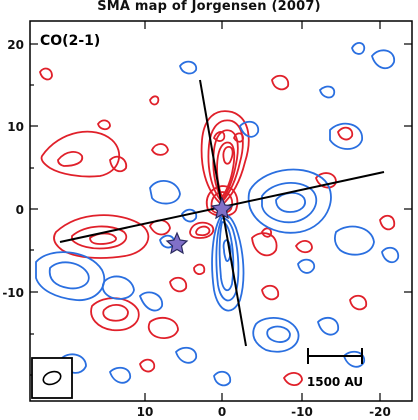  Describe the element at coordinates (15, 127) in the screenshot. I see `y-tick-label: 10` at that location.